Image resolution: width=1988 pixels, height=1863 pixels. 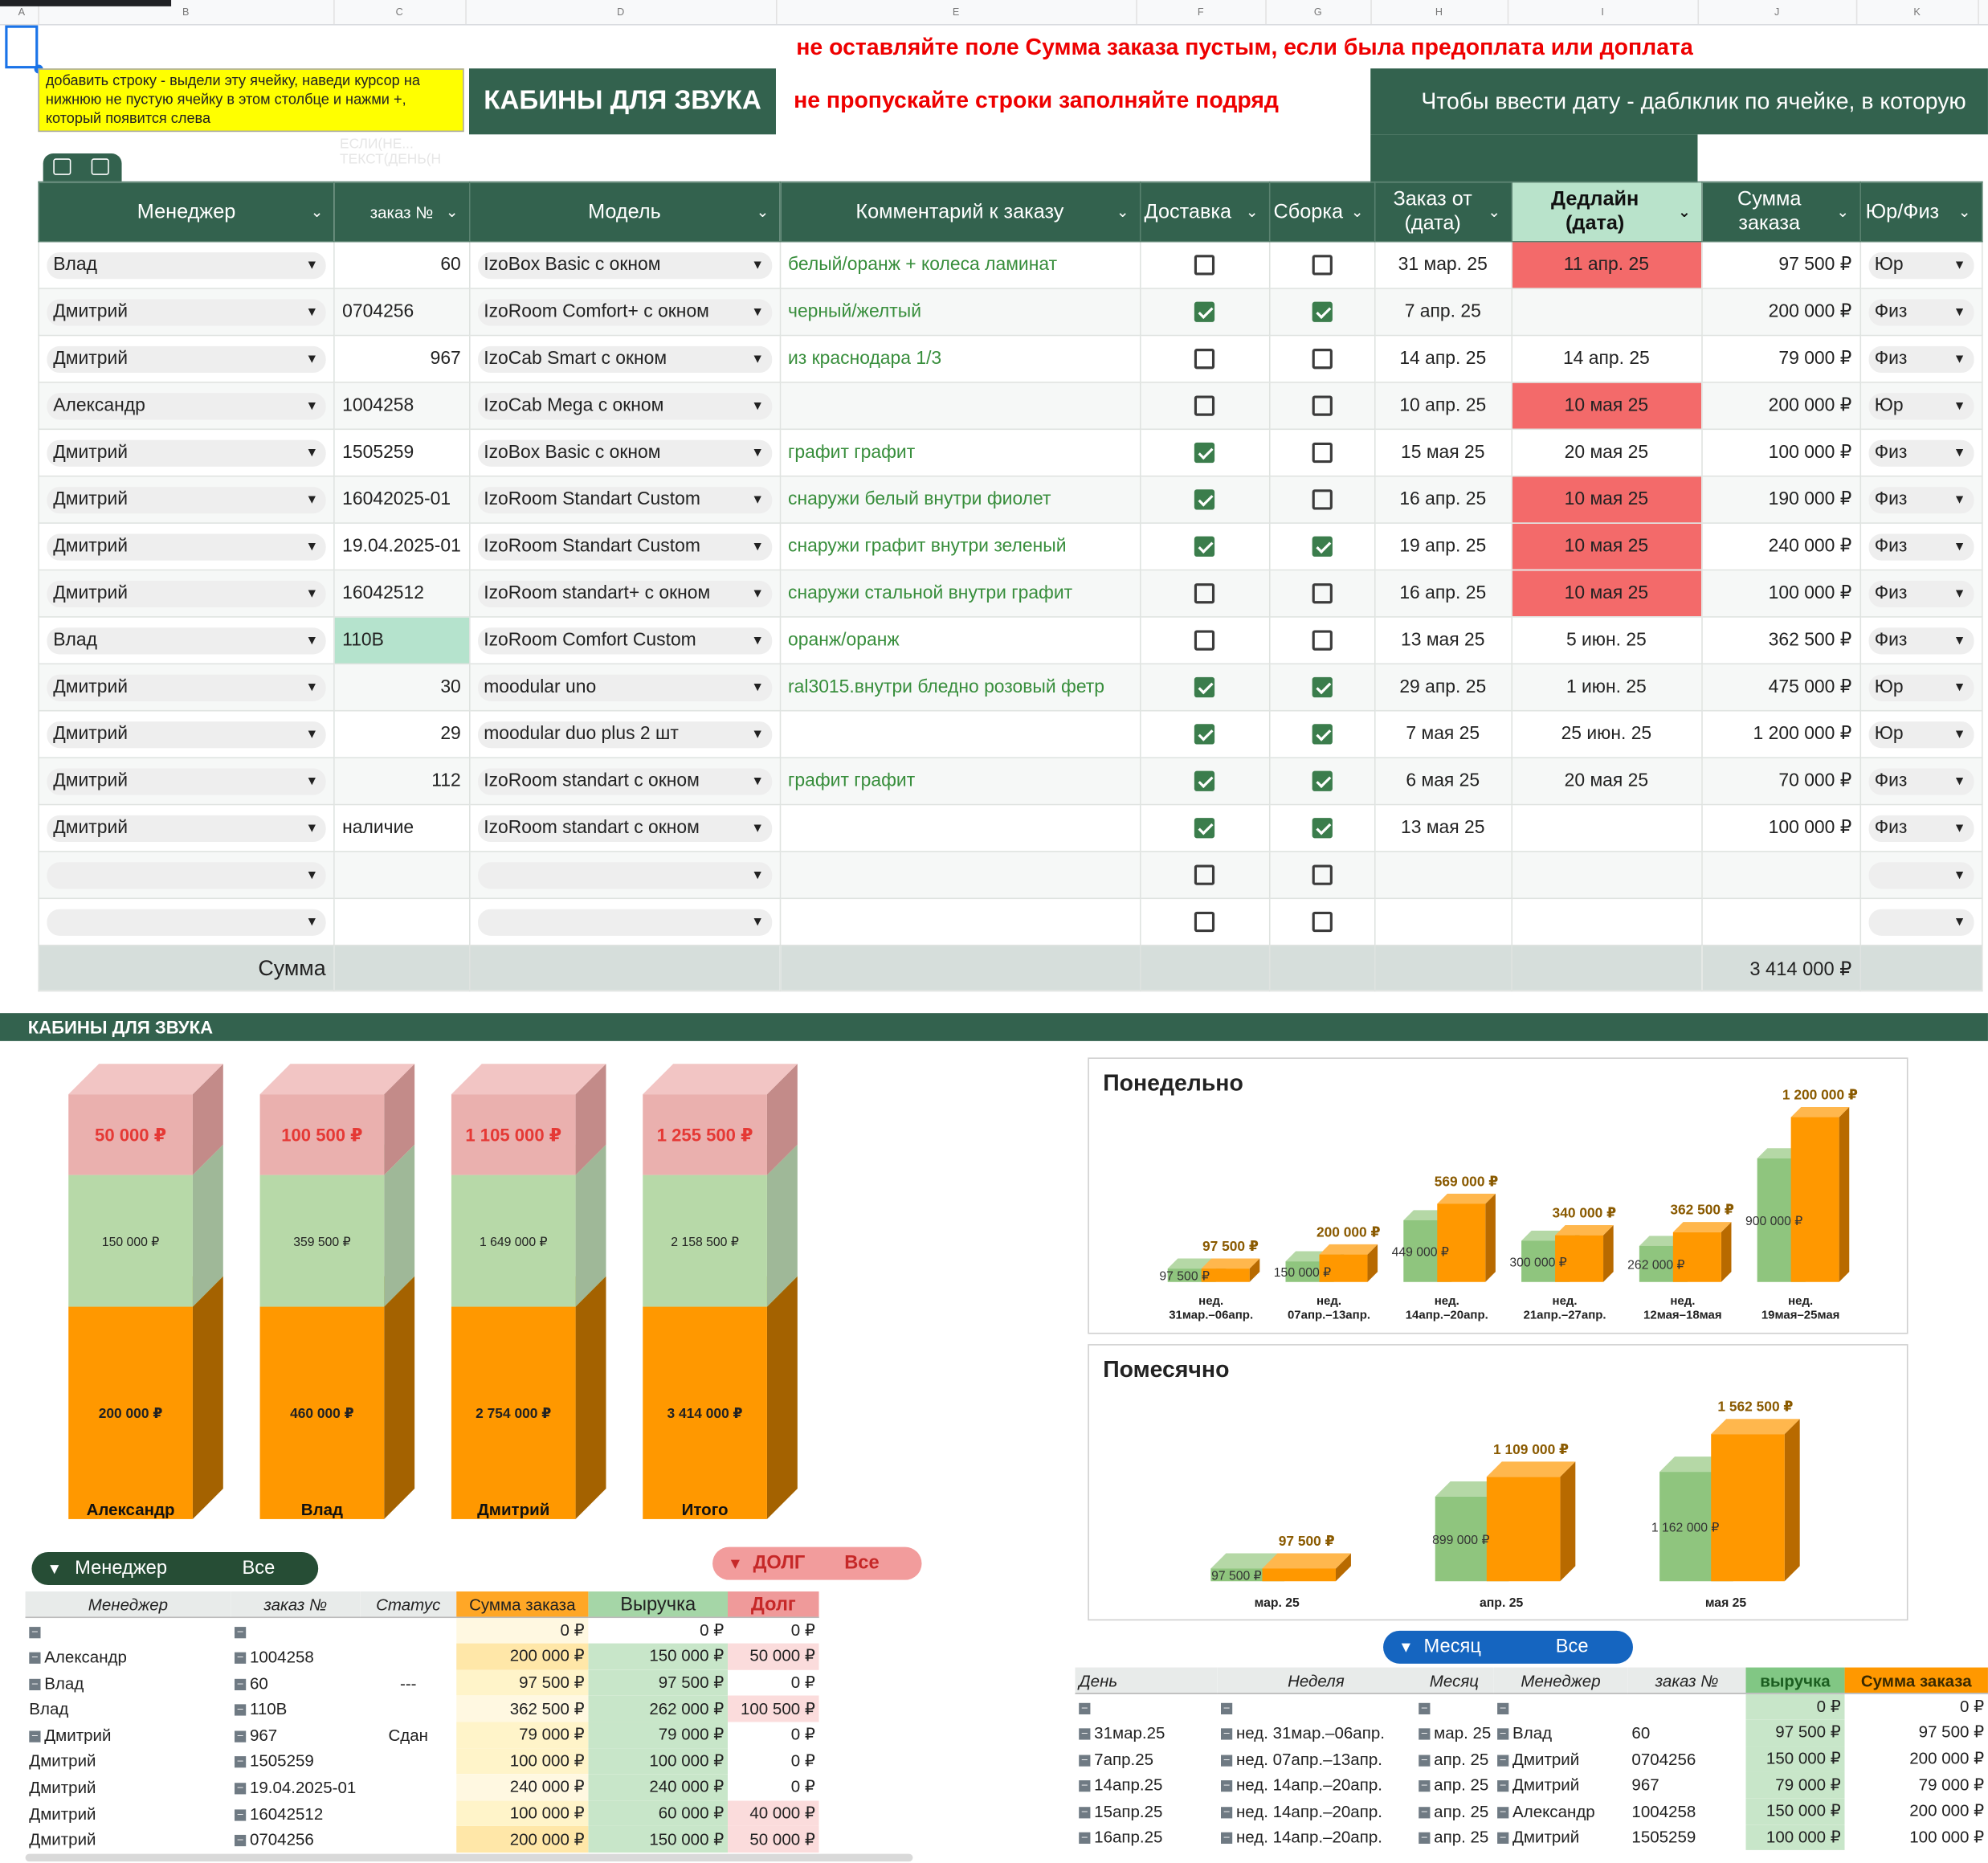 I want to click on comment-cell: из краснодара 1/3, so click(x=959, y=358).